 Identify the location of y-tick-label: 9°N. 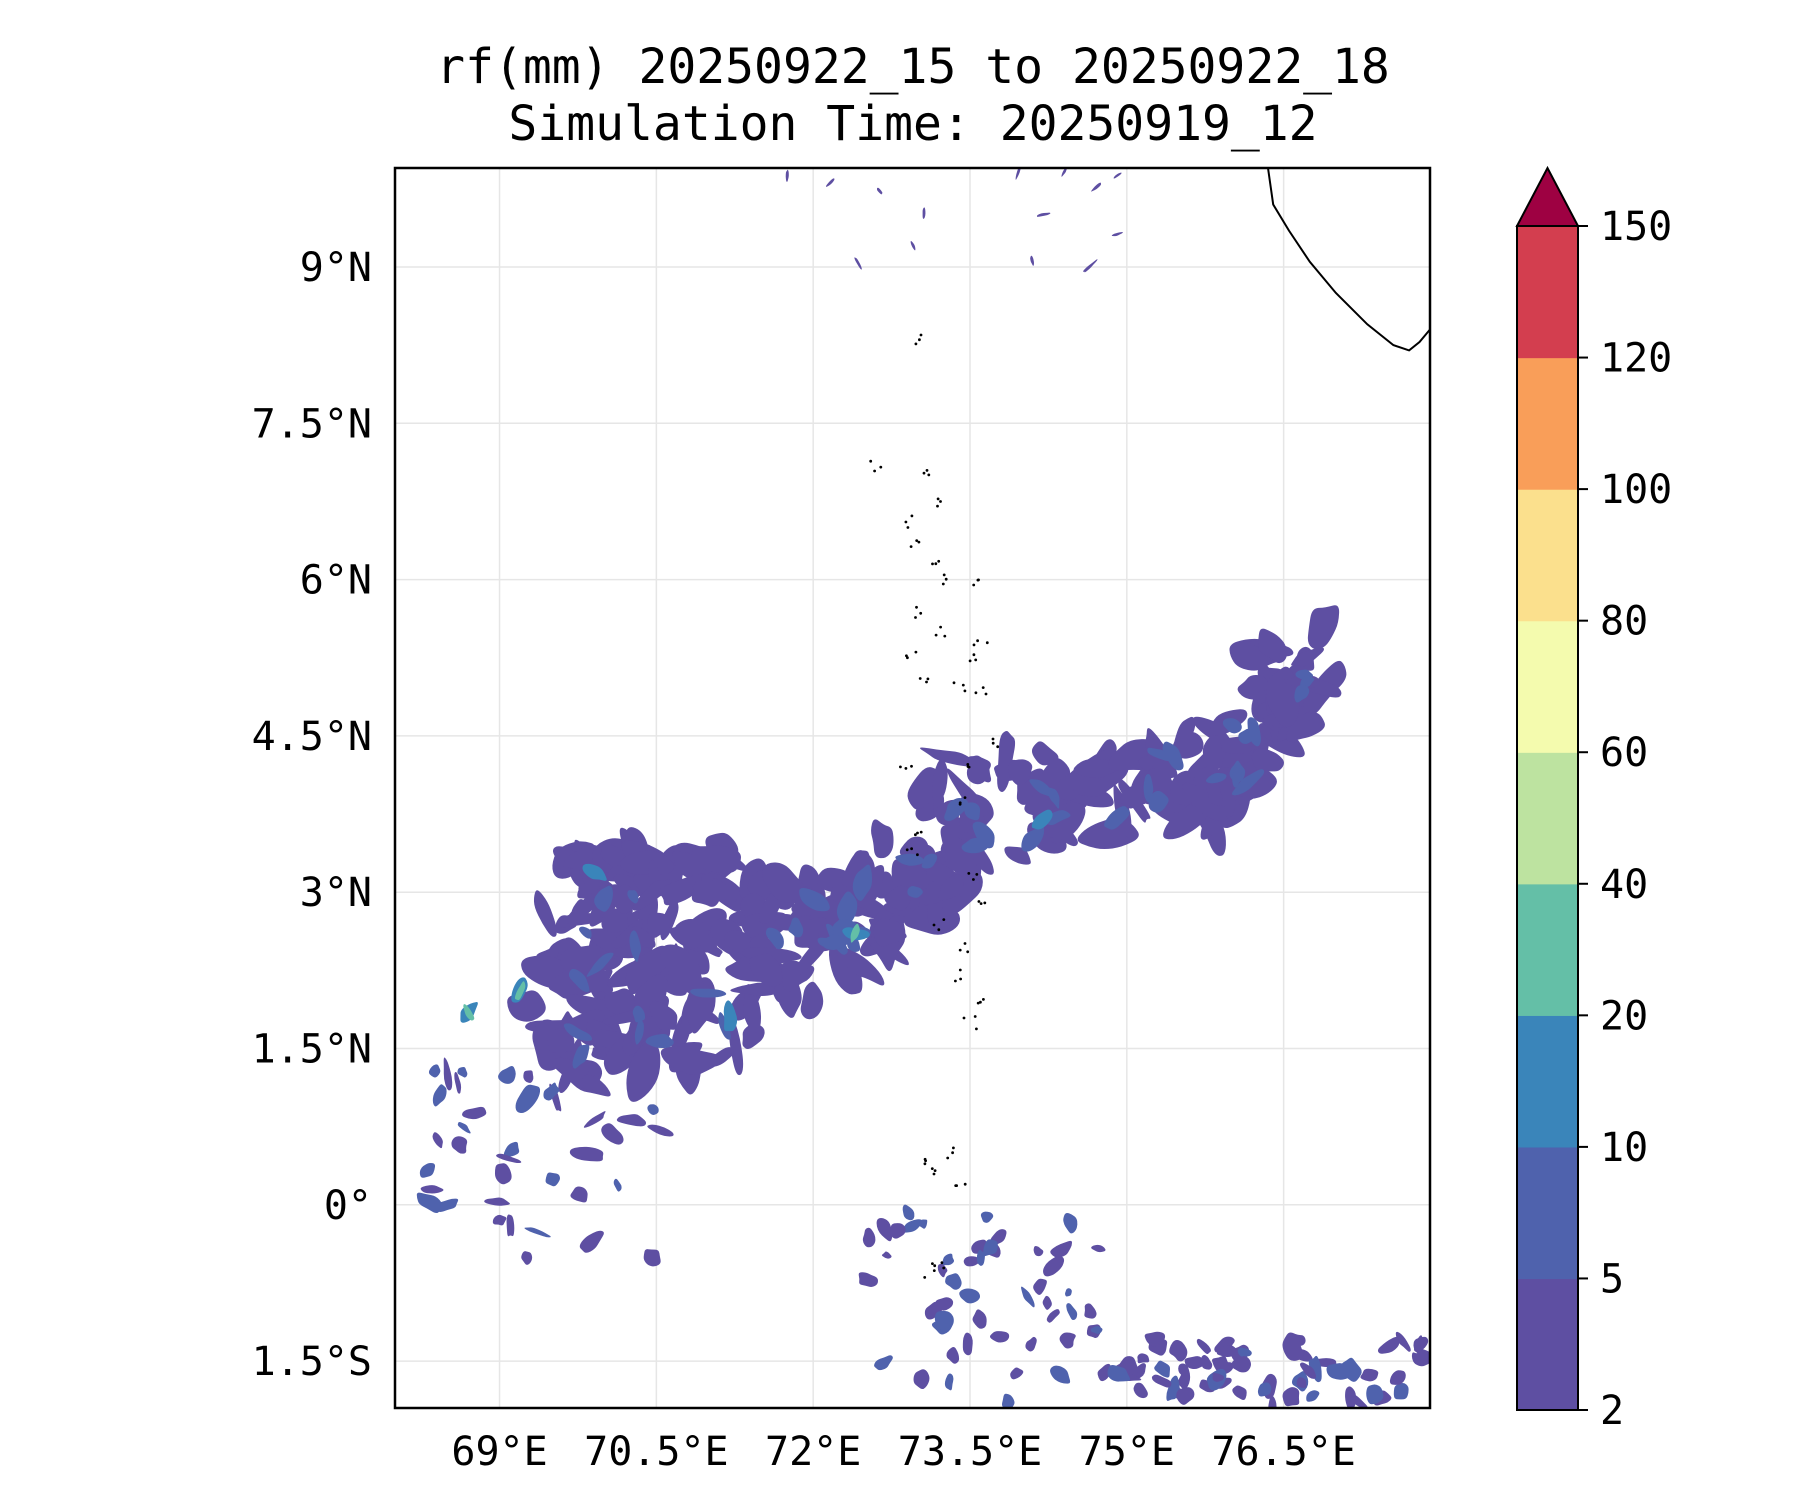
(336, 268).